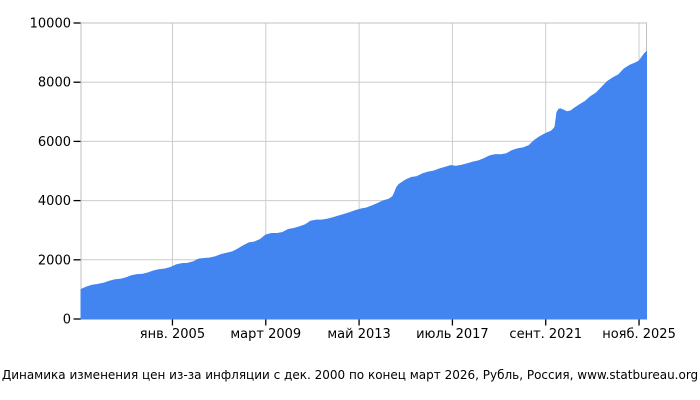  What do you see at coordinates (452, 334) in the screenshot?
I see `x-axis-label: июль 2017` at bounding box center [452, 334].